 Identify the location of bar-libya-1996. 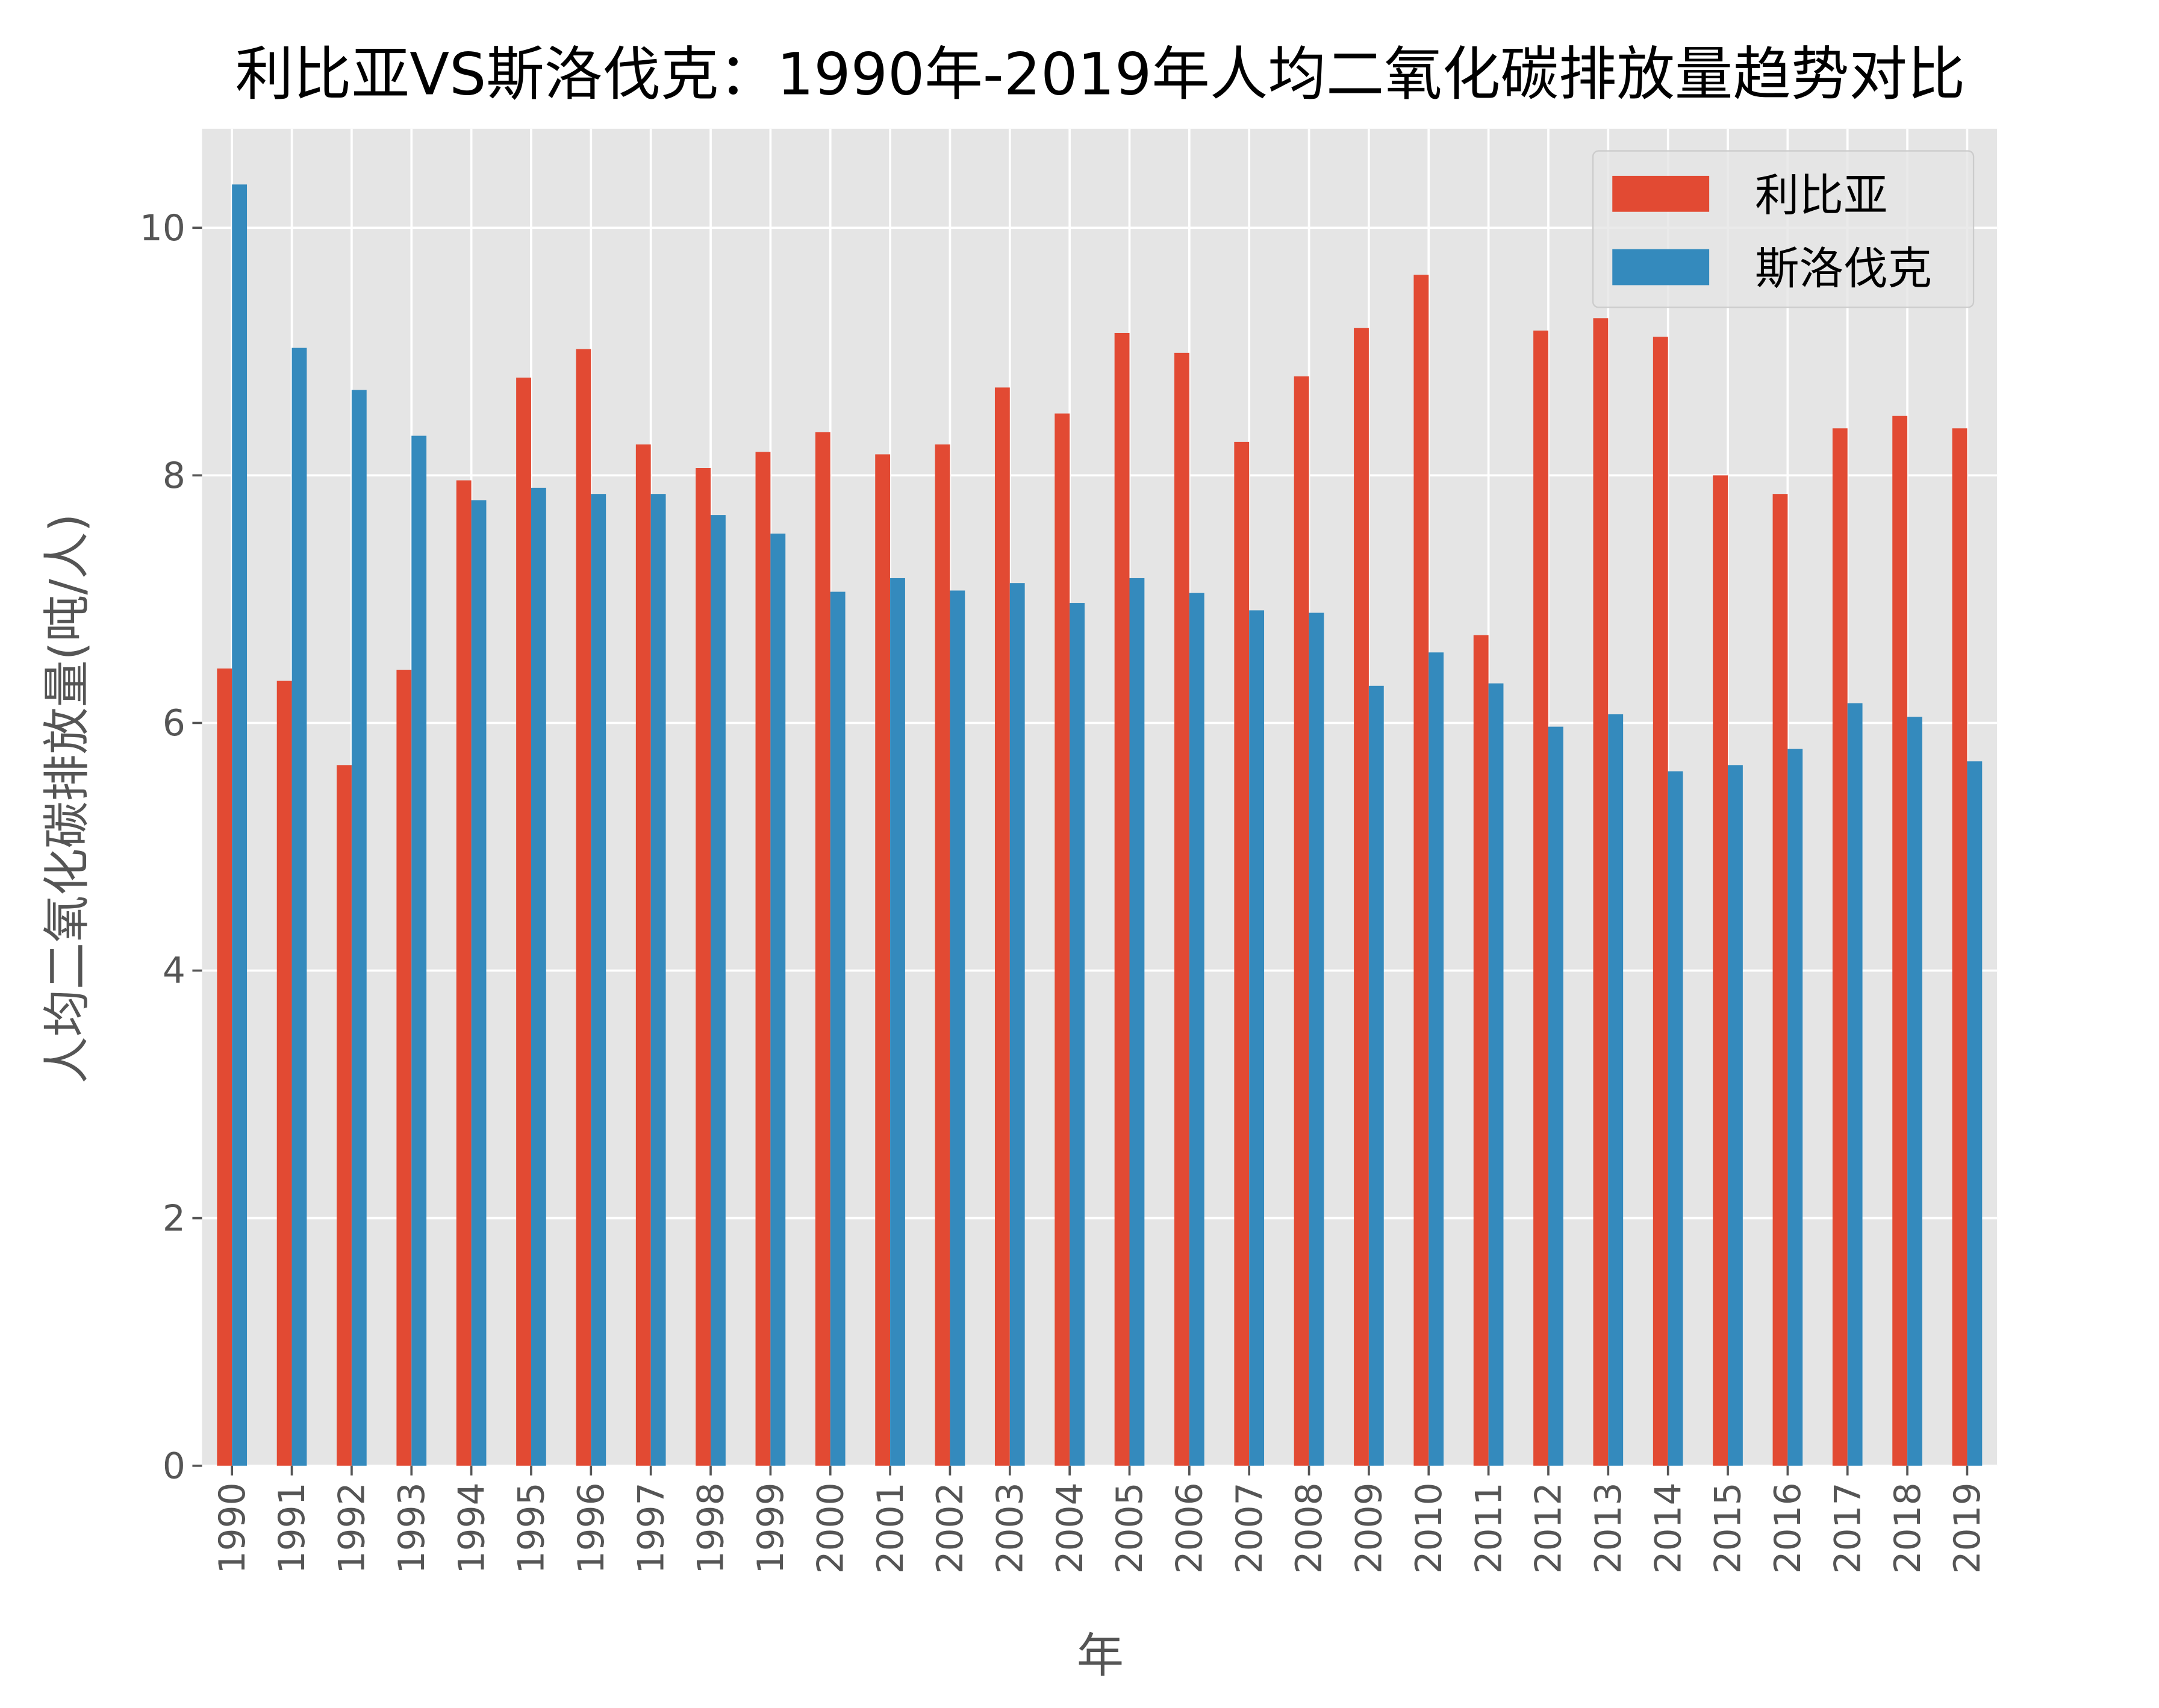
(583, 907).